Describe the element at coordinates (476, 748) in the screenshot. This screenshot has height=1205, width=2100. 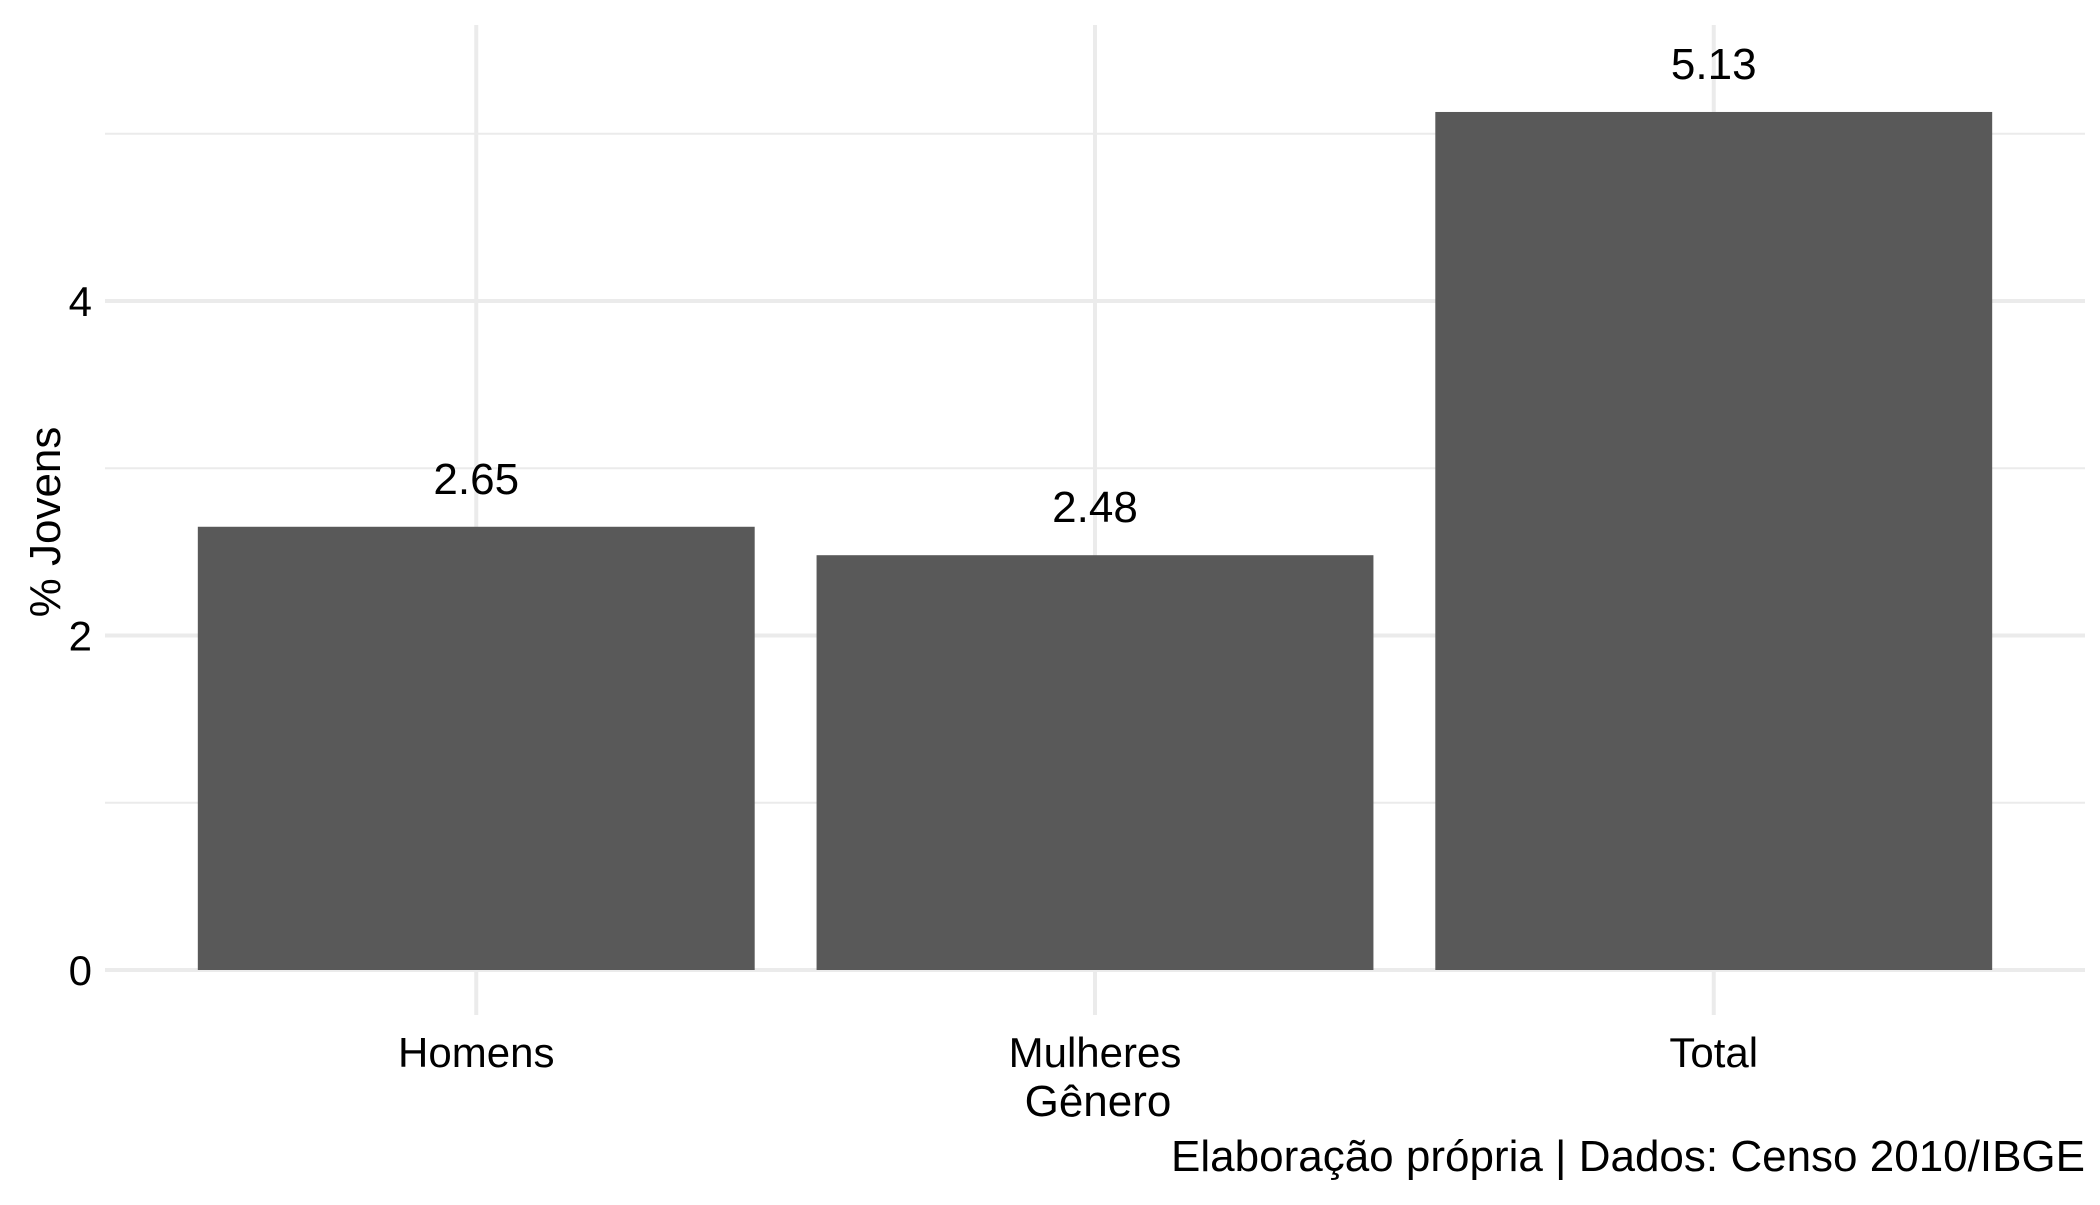
I see `bar-homens` at that location.